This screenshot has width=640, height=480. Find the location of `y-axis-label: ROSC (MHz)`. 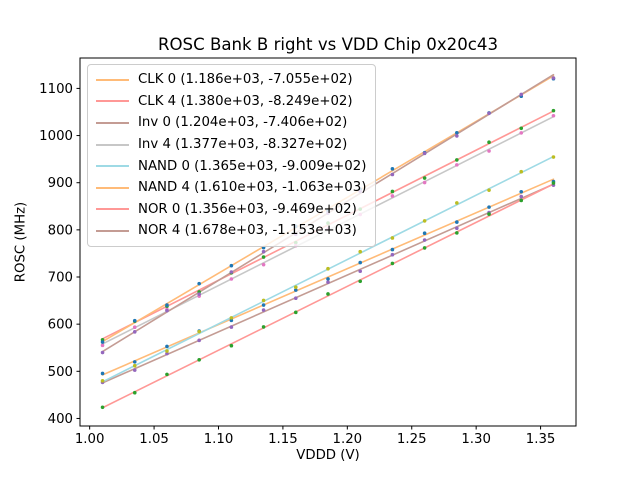

y-axis-label: ROSC (MHz) is located at coordinates (21, 242).